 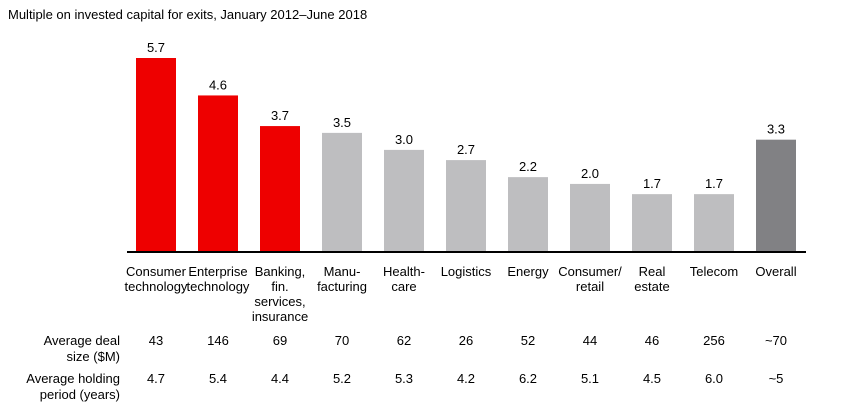 I want to click on category-label: Banking, fin. services, insurance, so click(x=280, y=294).